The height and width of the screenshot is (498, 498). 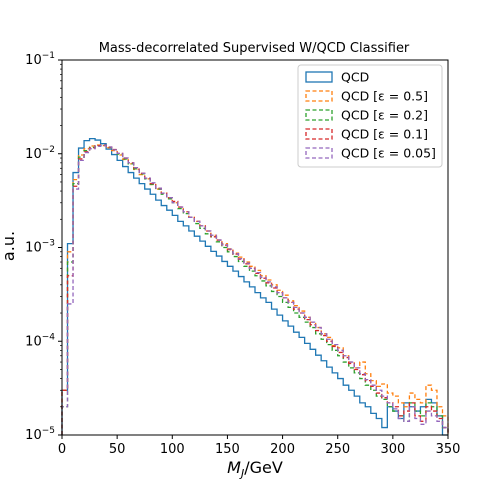 What do you see at coordinates (384, 134) in the screenshot?
I see `legend-label-3: QCD [ε = 0.1]` at bounding box center [384, 134].